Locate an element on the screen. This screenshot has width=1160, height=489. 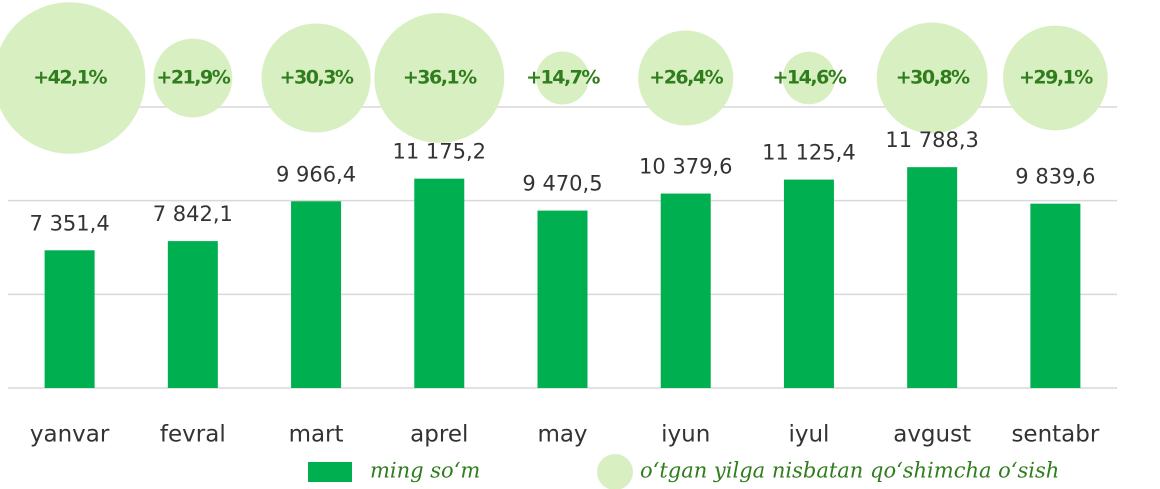
value-label: 9 839,6 is located at coordinates (1055, 177).